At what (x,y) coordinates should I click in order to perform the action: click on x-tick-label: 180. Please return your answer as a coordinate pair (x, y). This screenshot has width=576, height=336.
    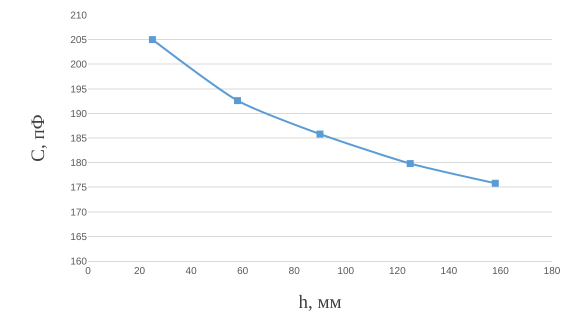
    Looking at the image, I should click on (552, 271).